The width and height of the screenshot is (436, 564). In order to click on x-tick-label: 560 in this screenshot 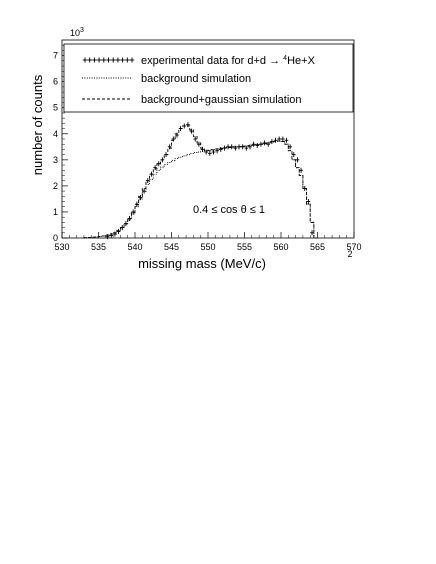, I will do `click(280, 247)`.